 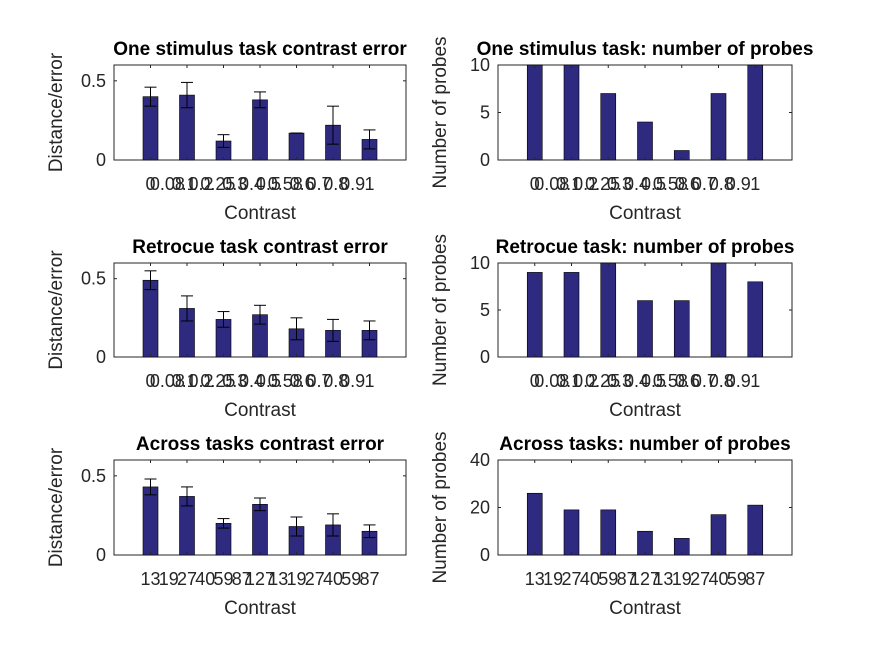 What do you see at coordinates (93, 81) in the screenshot?
I see `y-tick-label: 0.5` at bounding box center [93, 81].